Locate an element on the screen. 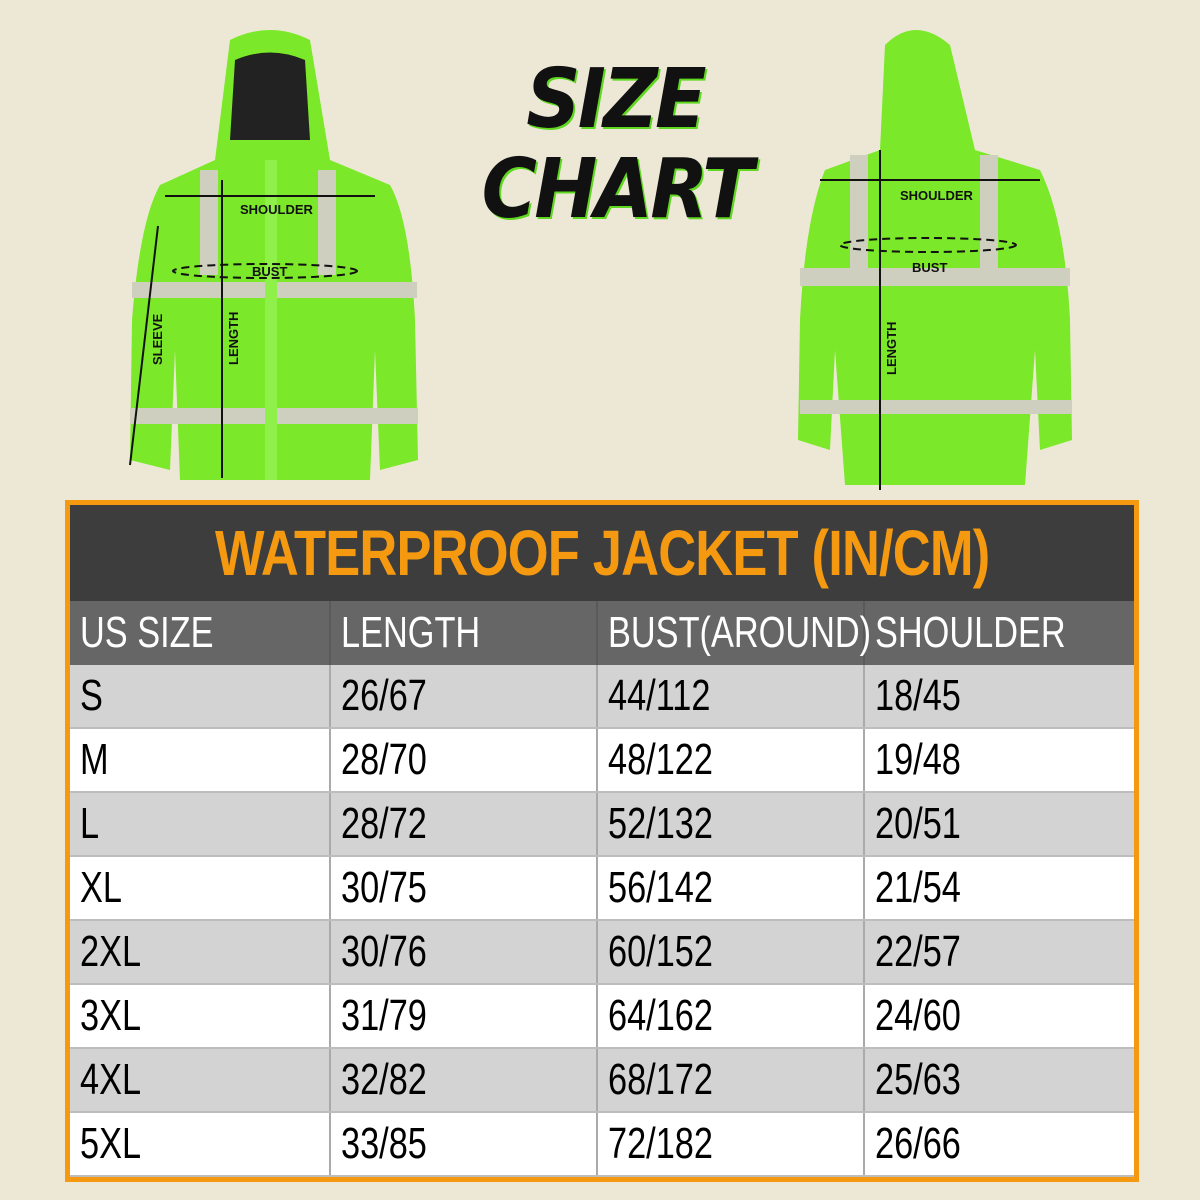 Image resolution: width=1200 pixels, height=1200 pixels. front-bust-label: BUST is located at coordinates (269, 271).